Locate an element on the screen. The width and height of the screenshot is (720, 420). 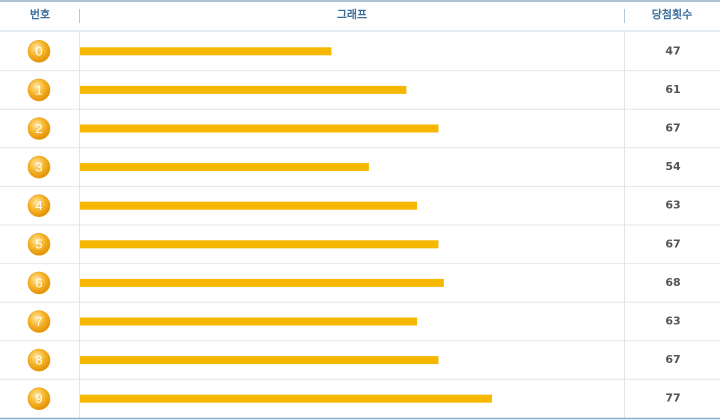
column-header: 당첨횟수 is located at coordinates (672, 14).